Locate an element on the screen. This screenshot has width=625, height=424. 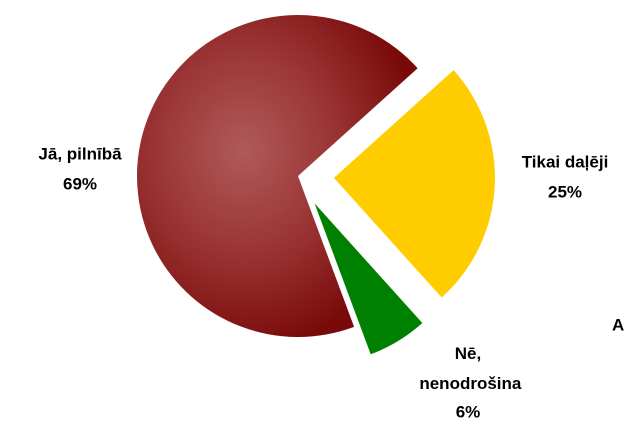
label-line: Nē, is located at coordinates (468, 353).